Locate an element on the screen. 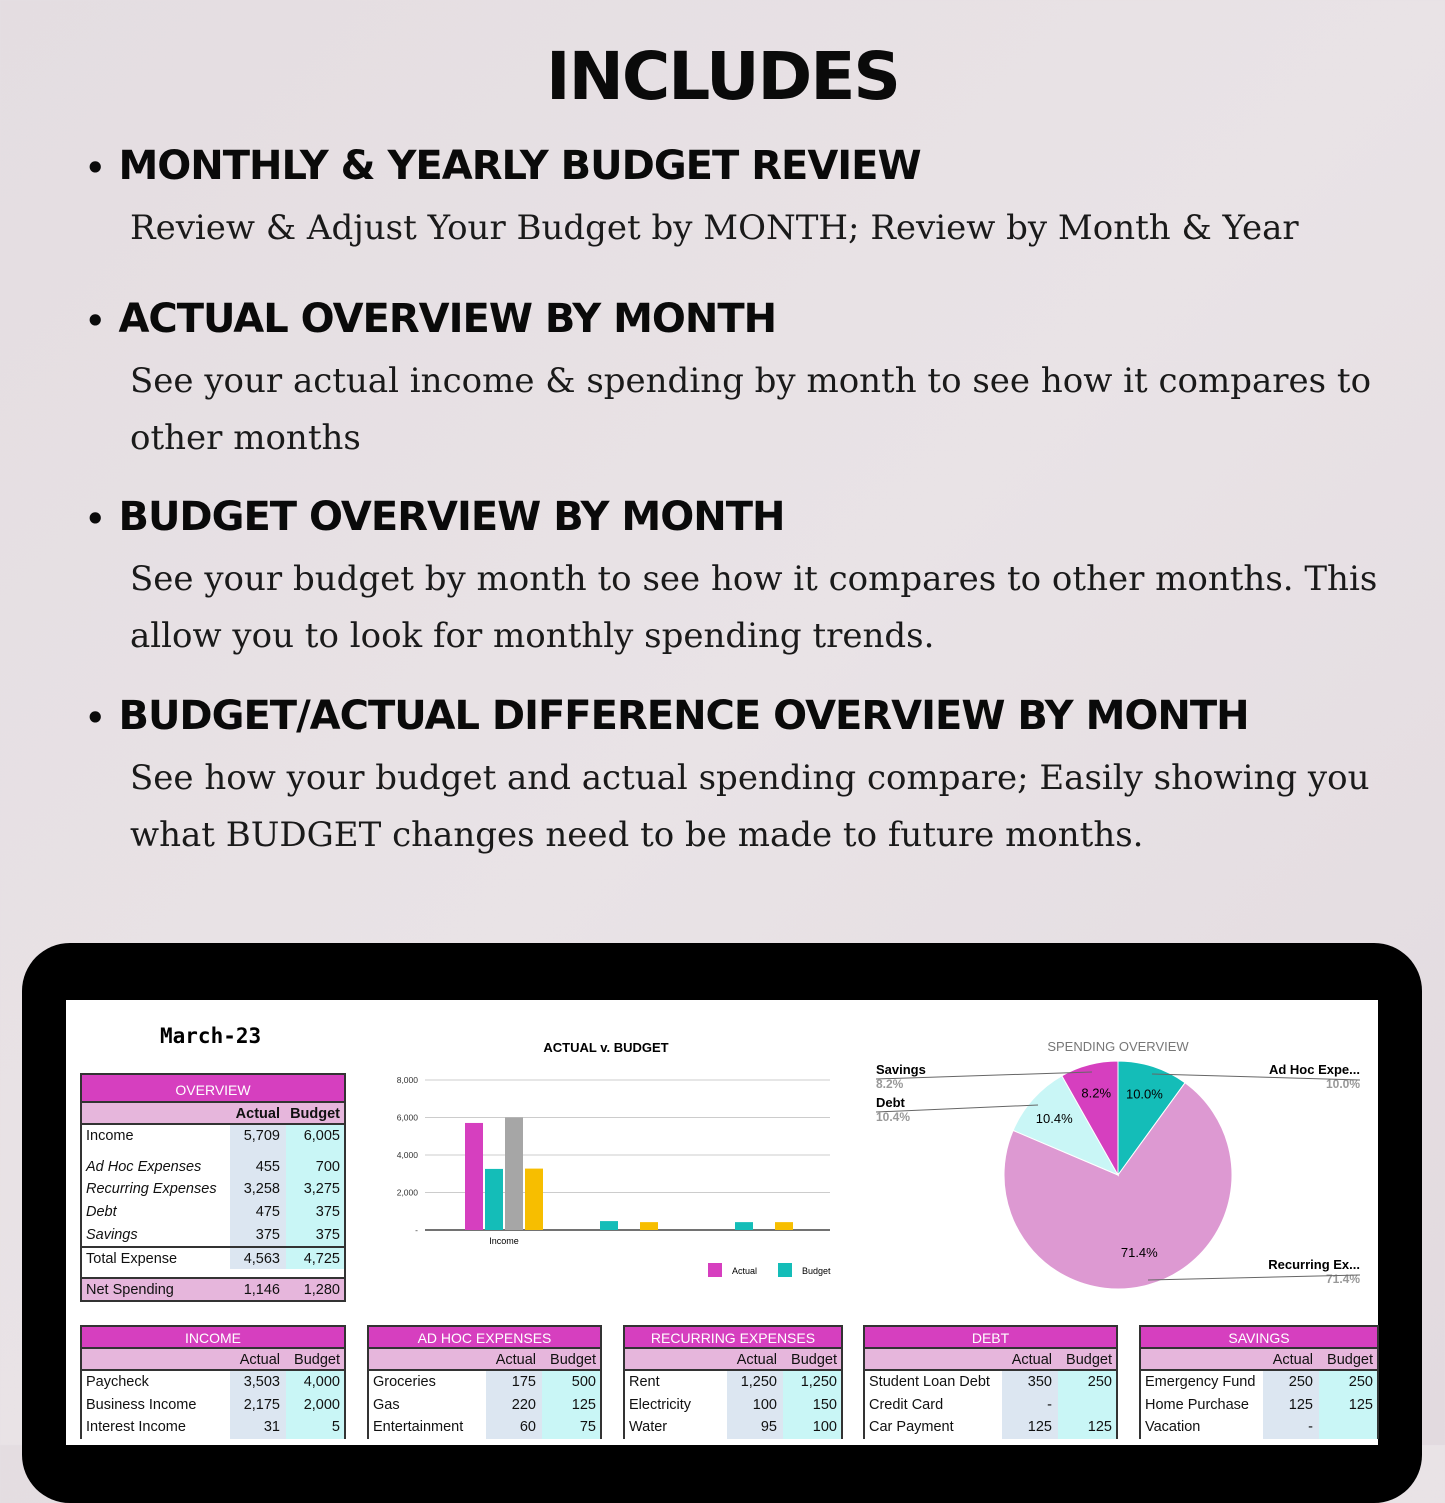 This screenshot has width=1445, height=1503. row-label: Emergency Fund is located at coordinates (1200, 1382).